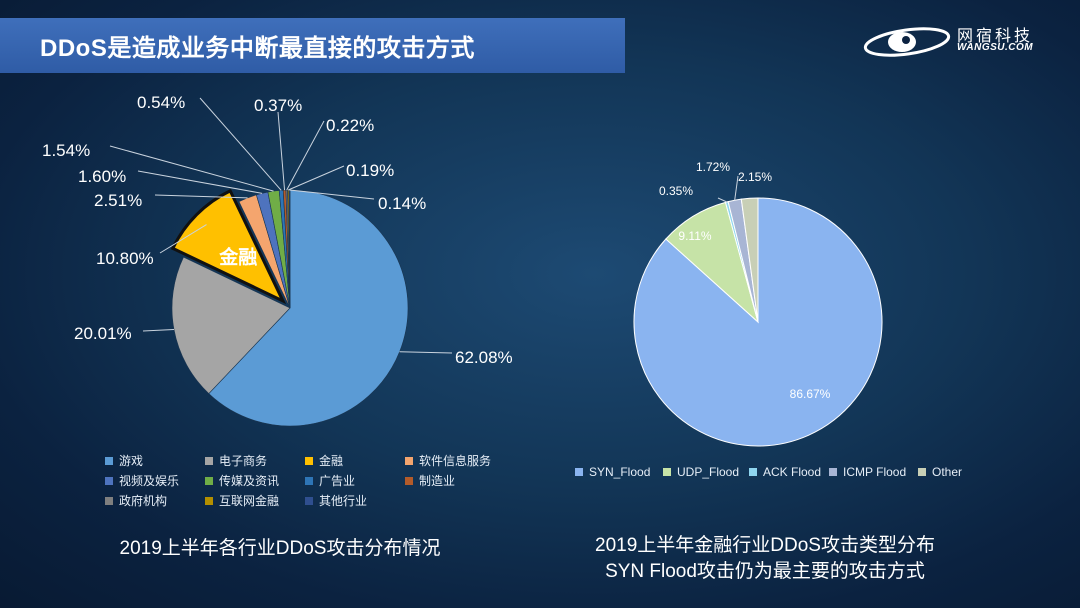  I want to click on legend-label: UDP_Flood, so click(708, 472).